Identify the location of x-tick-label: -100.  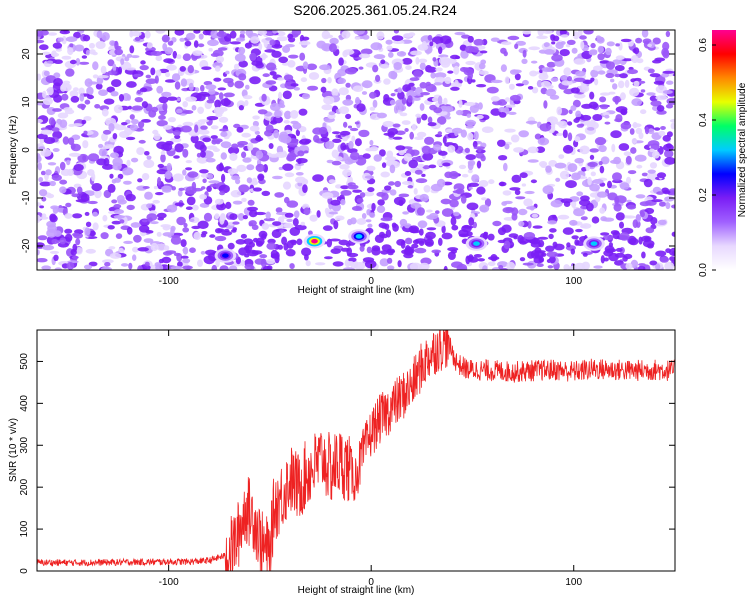
(169, 281).